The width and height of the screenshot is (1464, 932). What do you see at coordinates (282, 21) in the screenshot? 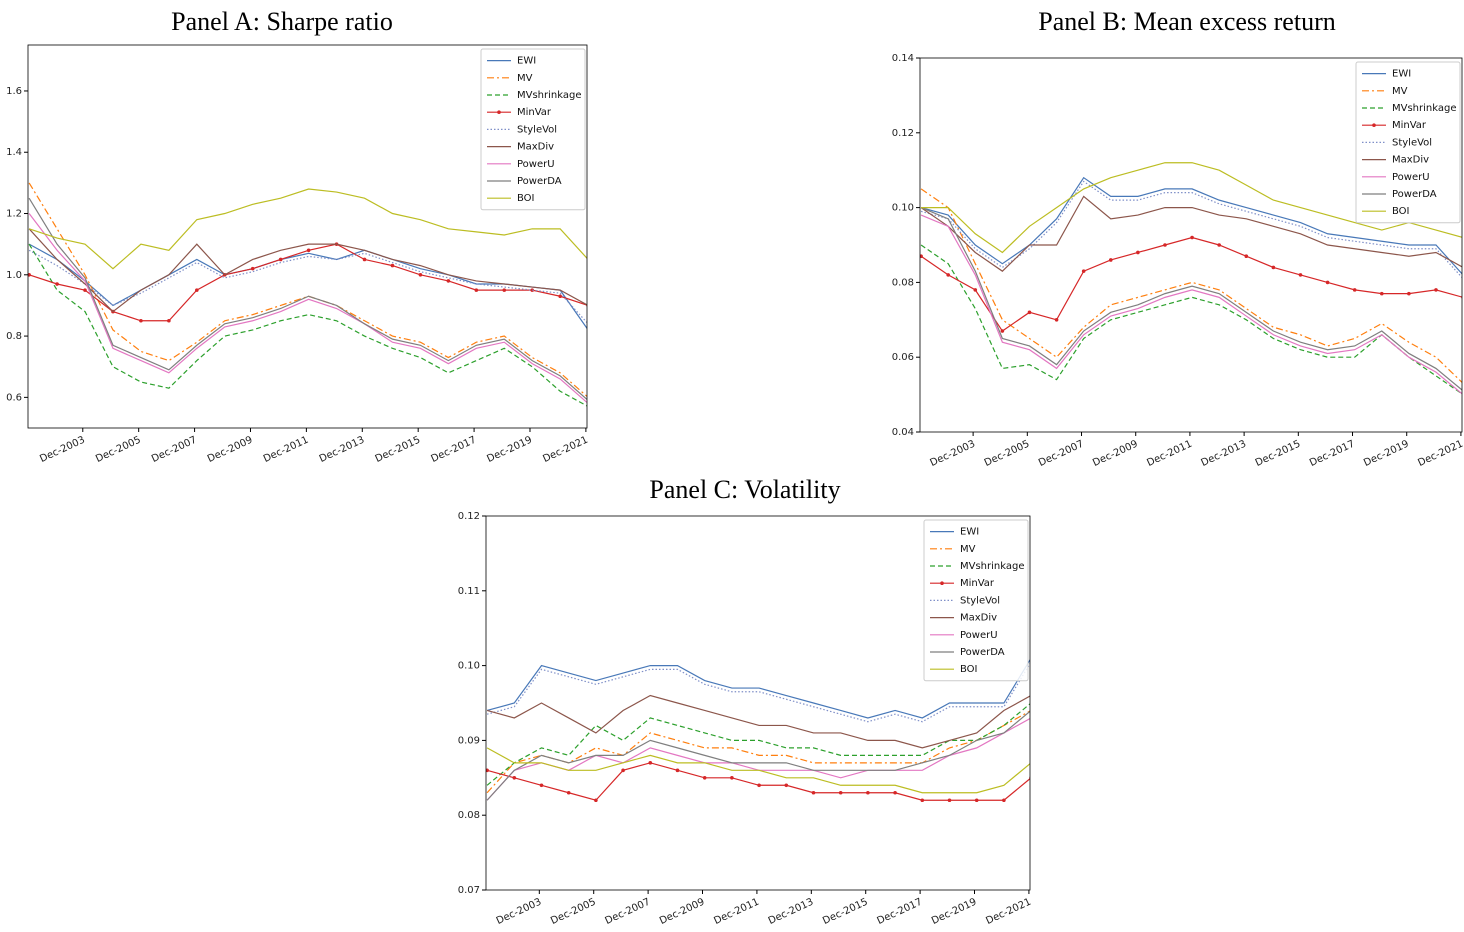
I see `panel-title: Panel A: Sharpe ratio` at bounding box center [282, 21].